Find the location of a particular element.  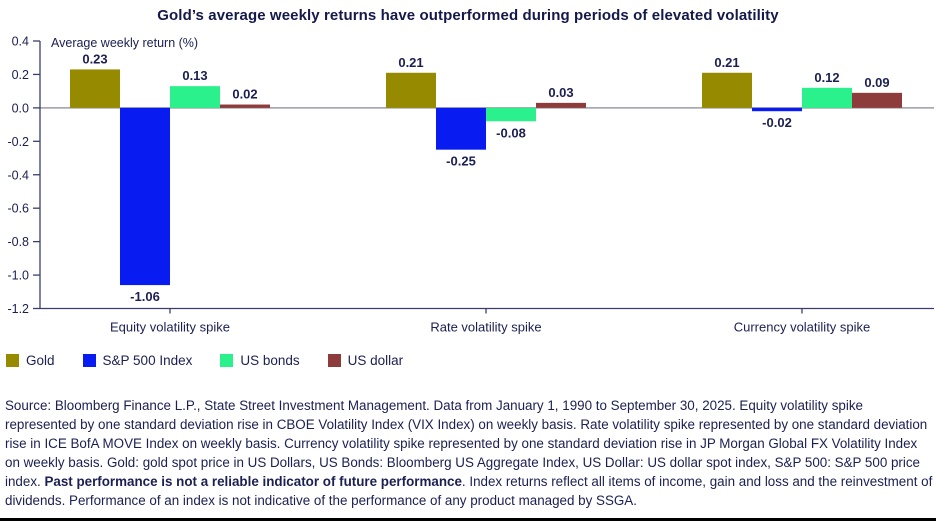

bar-value-label: 0.12 is located at coordinates (826, 77).